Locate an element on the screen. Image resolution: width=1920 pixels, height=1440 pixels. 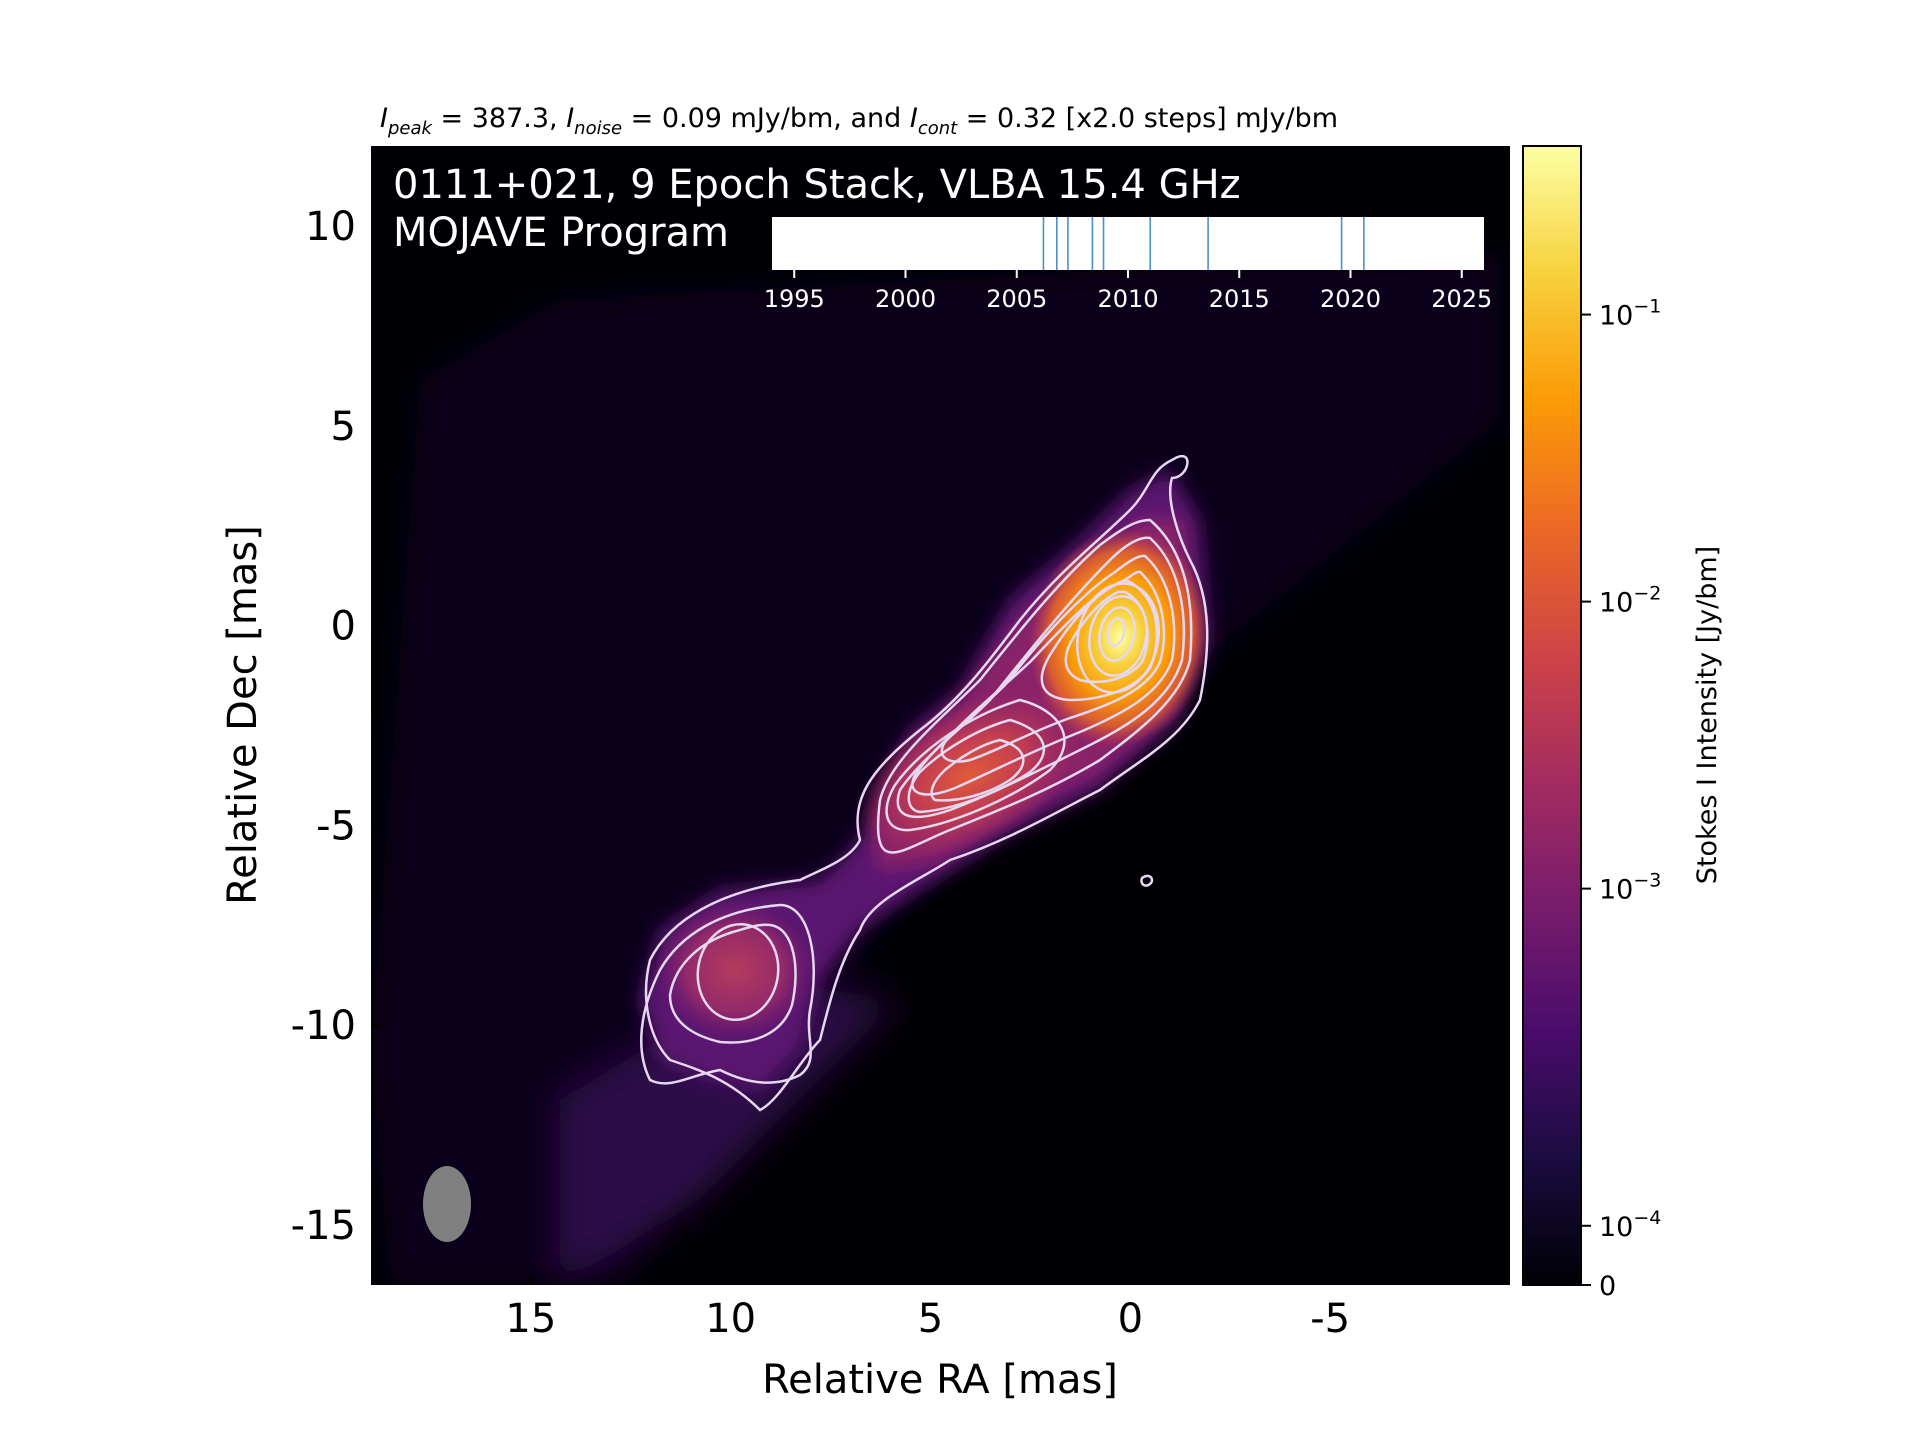
cont-symbol: I is located at coordinates (914, 118).